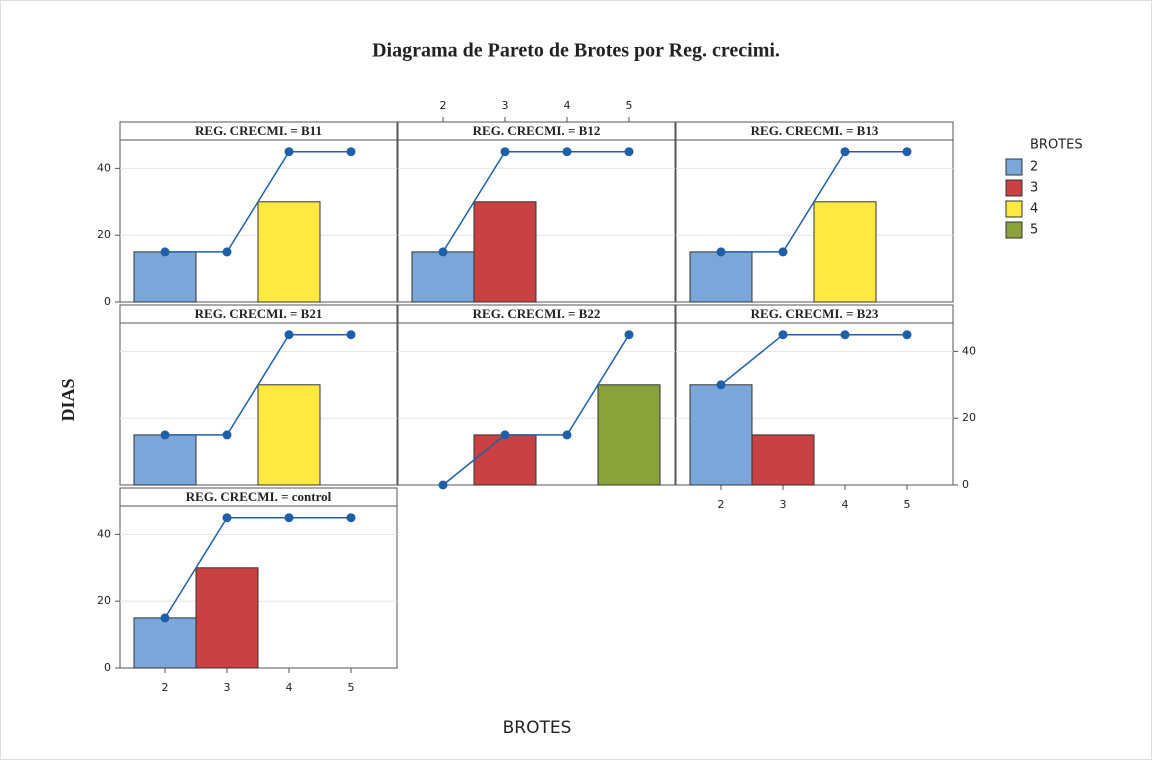 This screenshot has height=760, width=1152. What do you see at coordinates (815, 313) in the screenshot?
I see `panel-label: REG. CRECMI. = B23` at bounding box center [815, 313].